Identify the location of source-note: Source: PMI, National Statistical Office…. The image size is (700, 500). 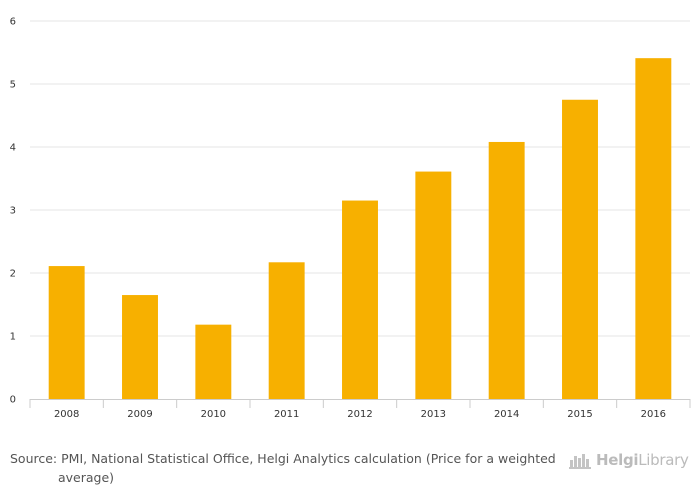
(283, 468).